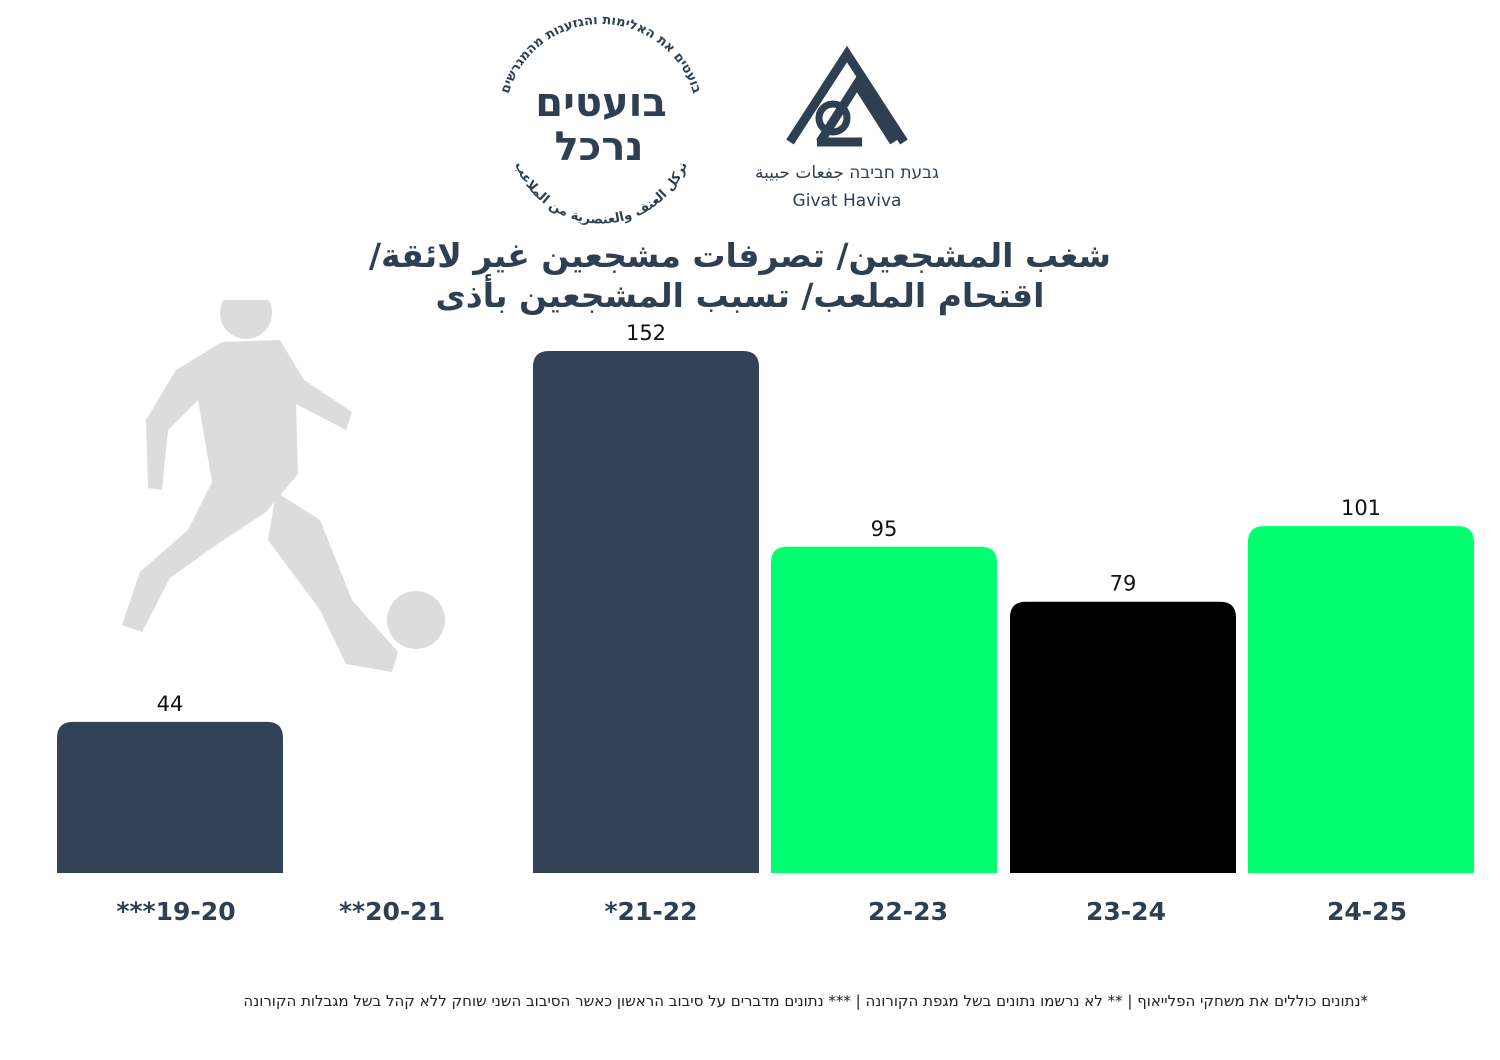 The width and height of the screenshot is (1500, 1060). Describe the element at coordinates (1361, 508) in the screenshot. I see `value-label-5: 101` at that location.